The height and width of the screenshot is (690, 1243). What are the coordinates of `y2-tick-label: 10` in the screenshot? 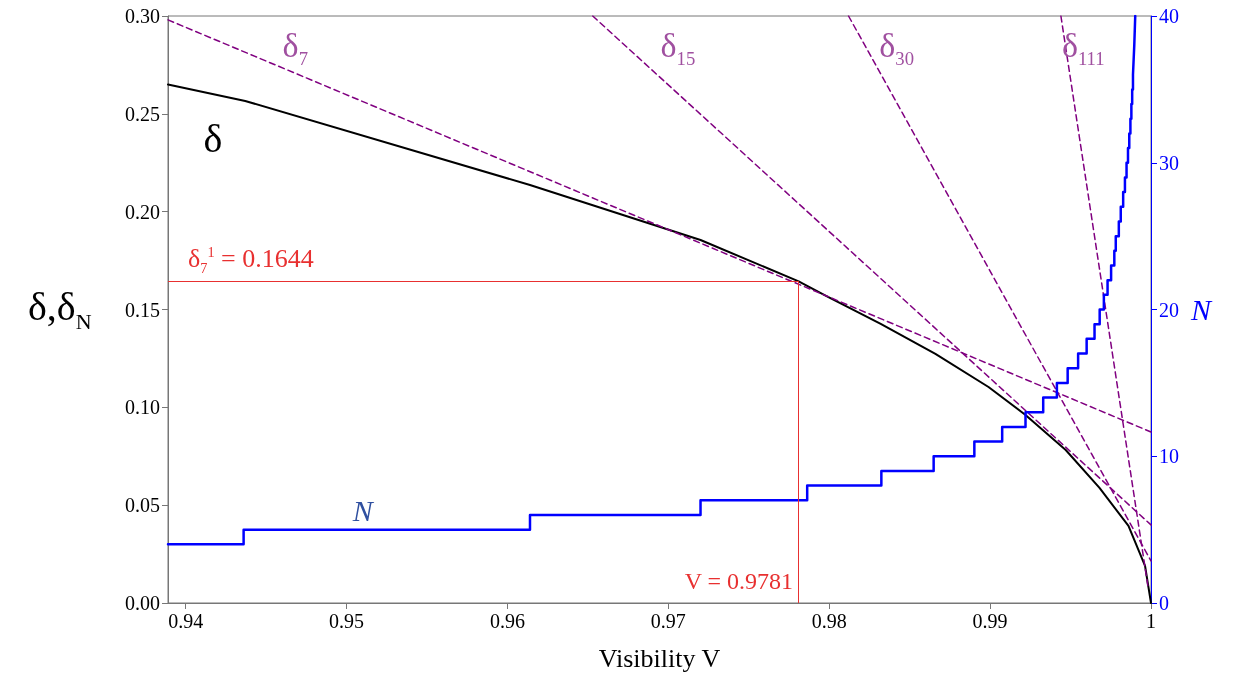 It's located at (1169, 456).